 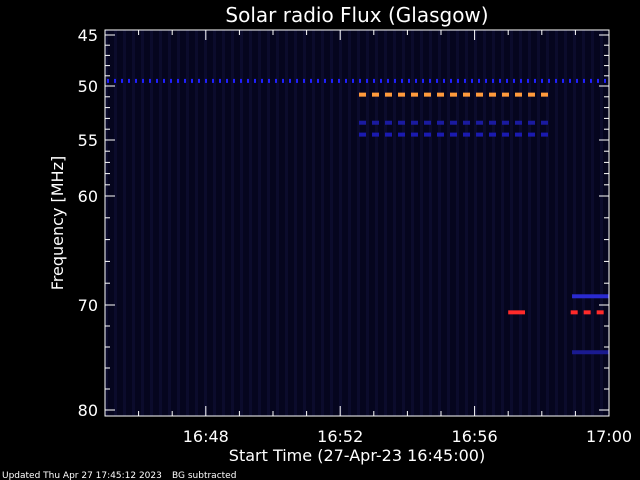 What do you see at coordinates (206, 436) in the screenshot?
I see `x-tick-label: 16:48` at bounding box center [206, 436].